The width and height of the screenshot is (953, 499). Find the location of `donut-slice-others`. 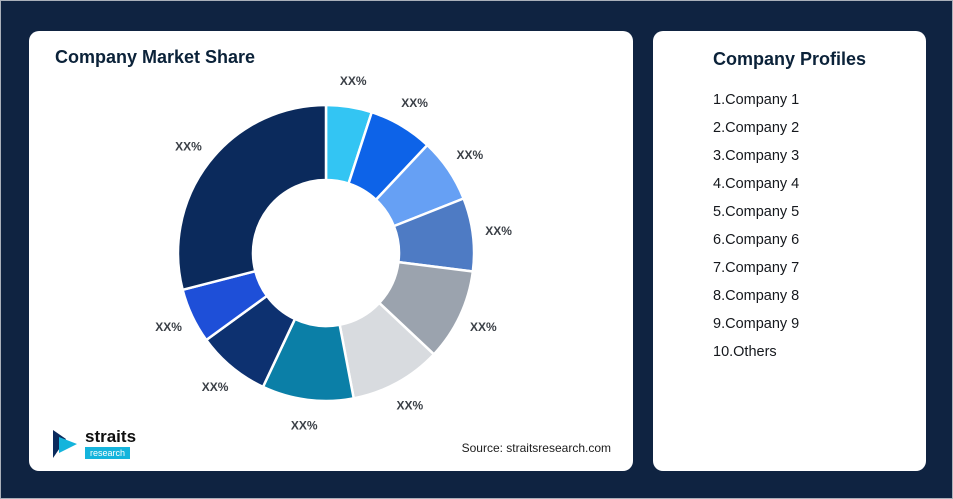

donut-slice-others is located at coordinates (252, 197).